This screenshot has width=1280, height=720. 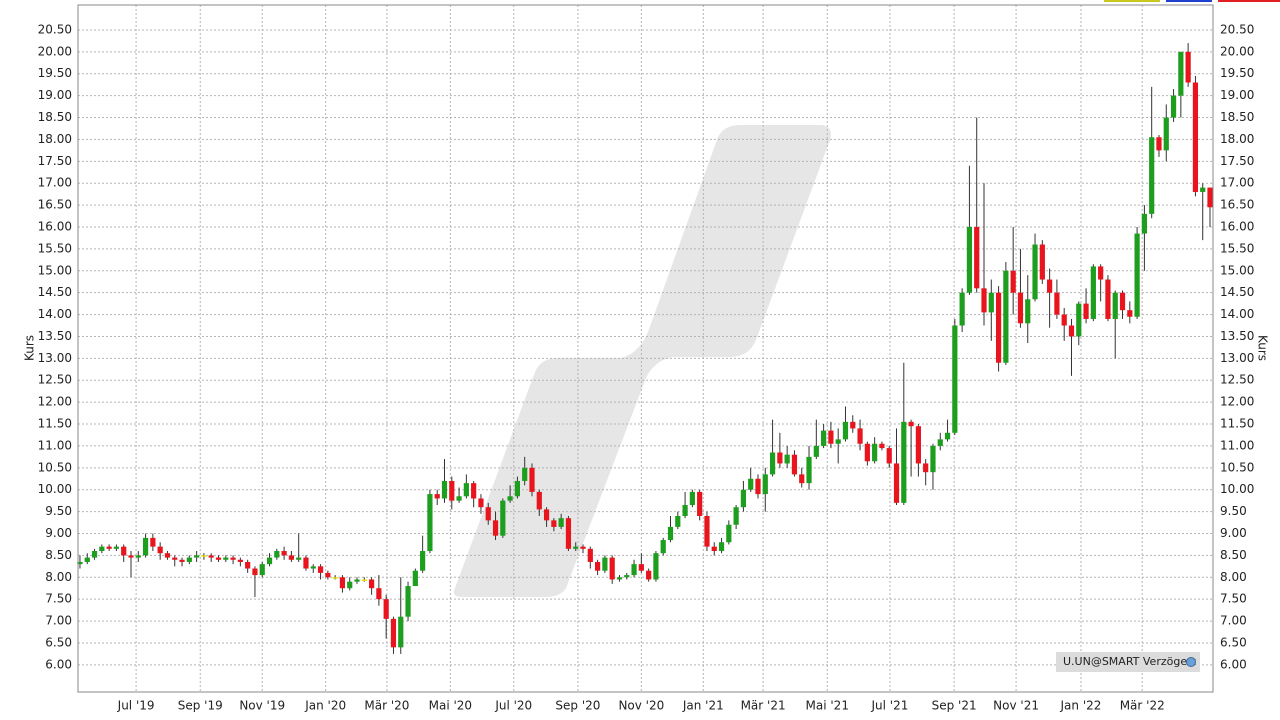 What do you see at coordinates (703, 706) in the screenshot?
I see `x-tick-label: Jan '21` at bounding box center [703, 706].